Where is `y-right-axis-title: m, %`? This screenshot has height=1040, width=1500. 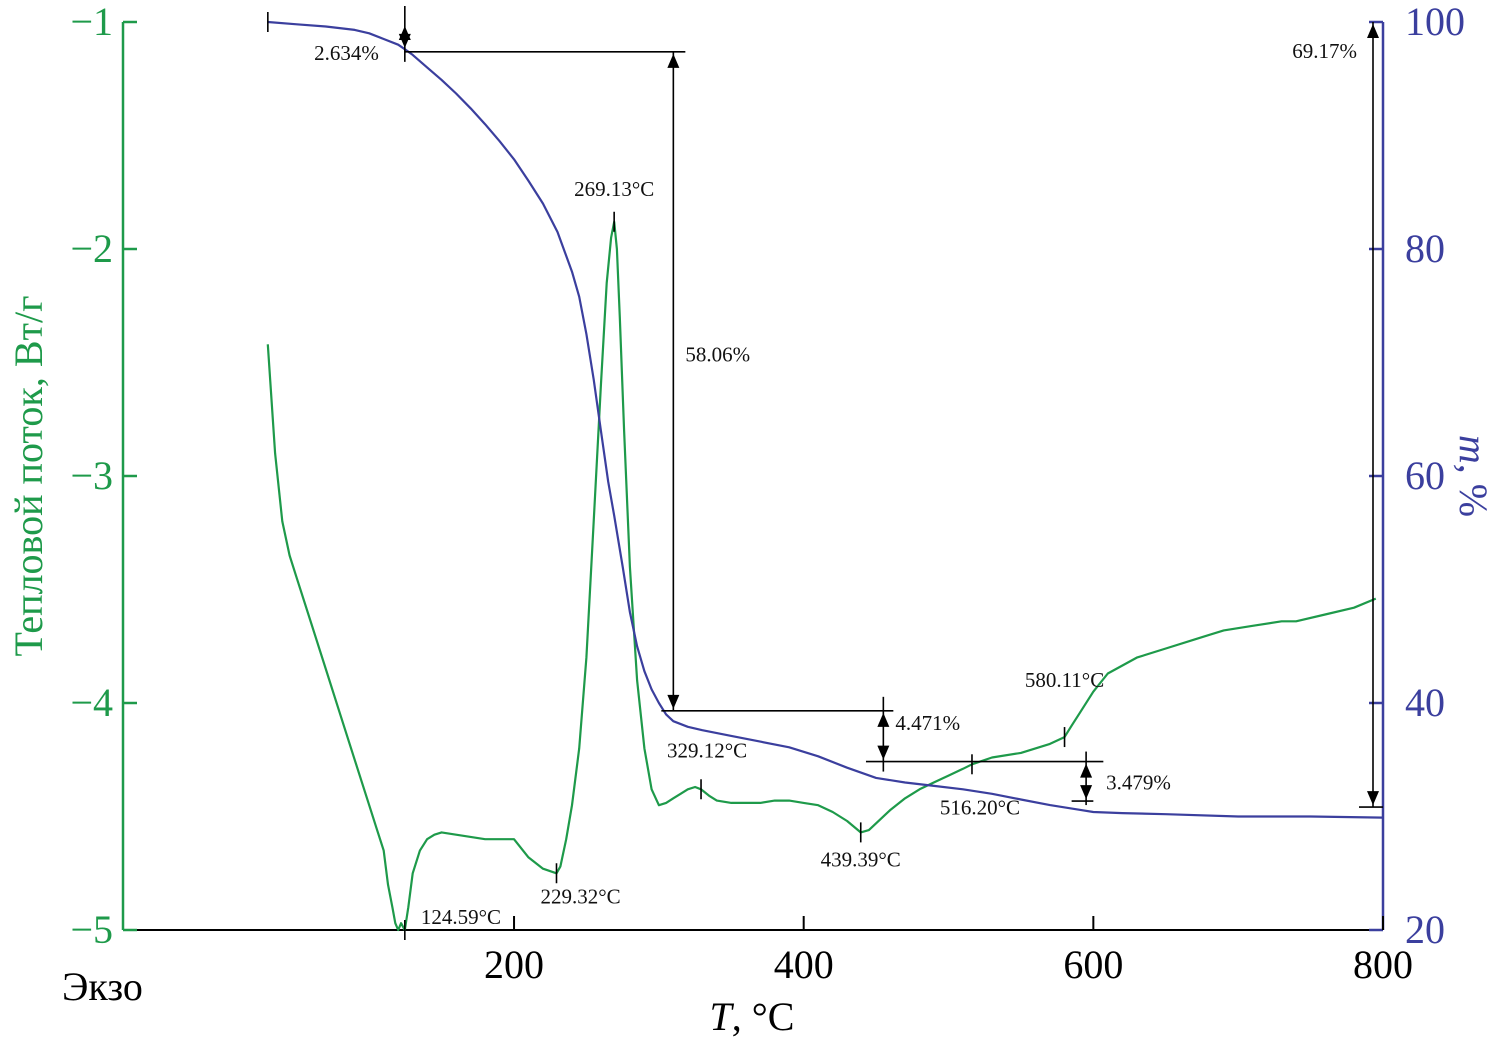 y-right-axis-title: m, % is located at coordinates (1473, 476).